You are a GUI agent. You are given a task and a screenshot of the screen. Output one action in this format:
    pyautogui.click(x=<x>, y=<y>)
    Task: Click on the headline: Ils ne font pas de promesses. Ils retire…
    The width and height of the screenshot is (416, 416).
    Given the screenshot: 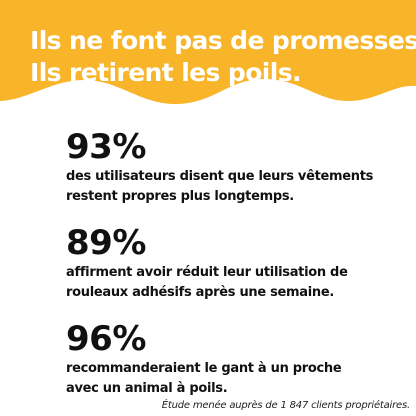 What is the action you would take?
    pyautogui.click(x=223, y=57)
    